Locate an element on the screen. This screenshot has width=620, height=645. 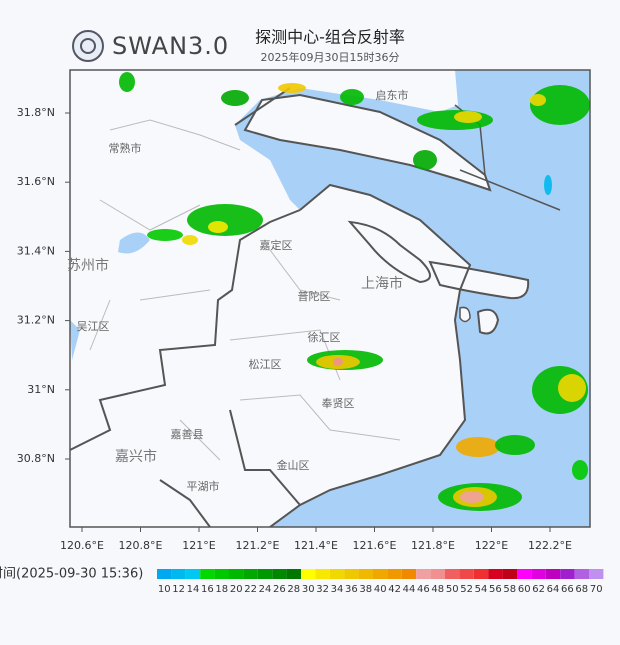
legend-value: 42 is located at coordinates (394, 589).